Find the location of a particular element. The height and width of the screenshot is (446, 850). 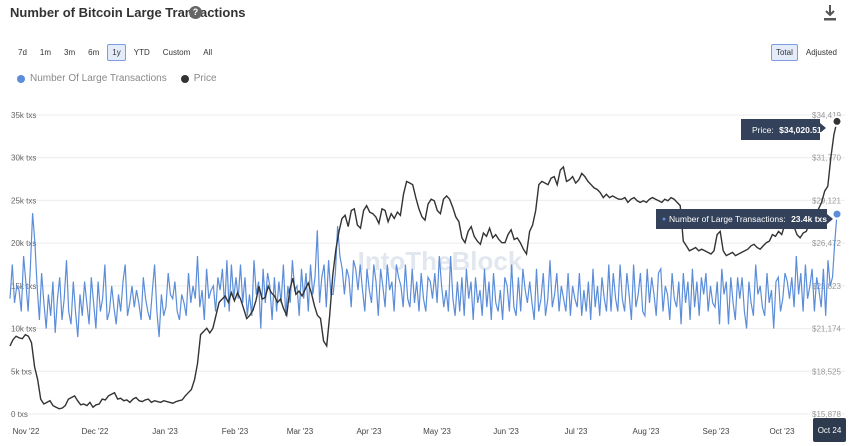

range-tab-1y: 1y is located at coordinates (116, 52).